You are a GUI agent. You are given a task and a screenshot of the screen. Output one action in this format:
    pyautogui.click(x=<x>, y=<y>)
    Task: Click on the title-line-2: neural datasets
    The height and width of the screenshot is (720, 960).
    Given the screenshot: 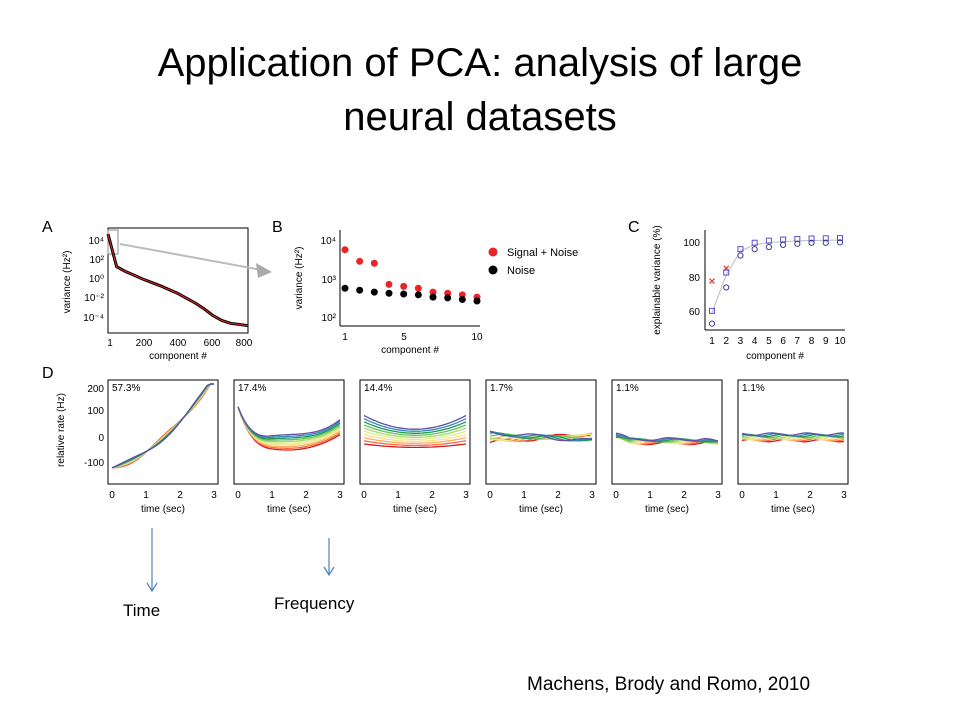 What is the action you would take?
    pyautogui.click(x=480, y=117)
    